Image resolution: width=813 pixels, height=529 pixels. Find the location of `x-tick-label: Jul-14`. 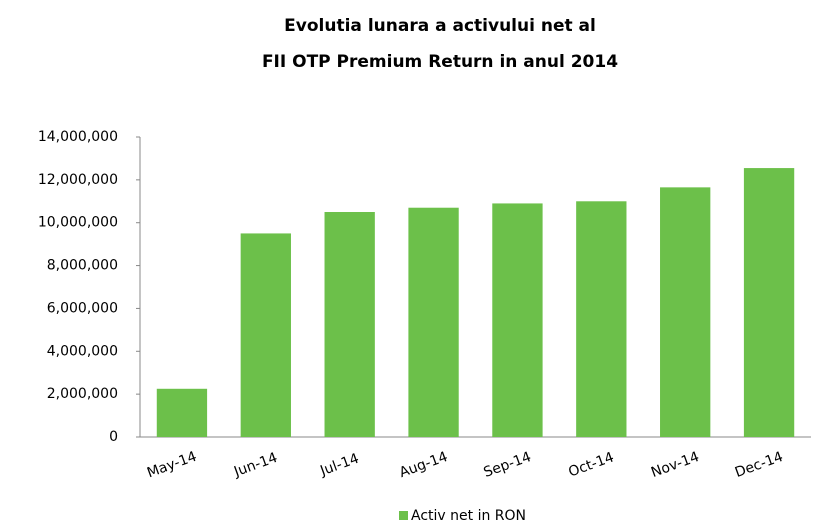

x-tick-label: Jul-14 is located at coordinates (339, 465).